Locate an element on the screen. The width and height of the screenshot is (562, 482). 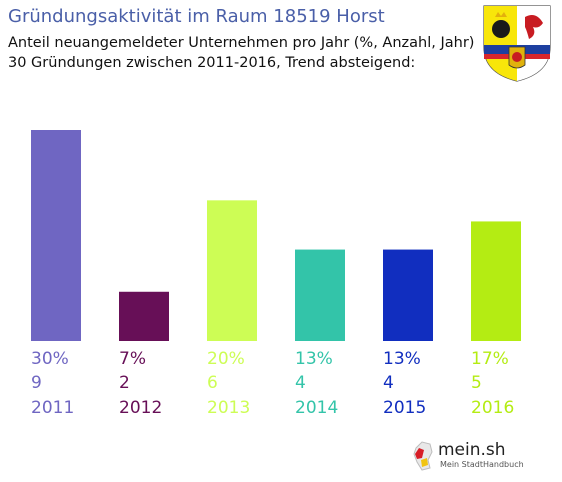
logo-wordmark: mein.sh is located at coordinates (472, 450).